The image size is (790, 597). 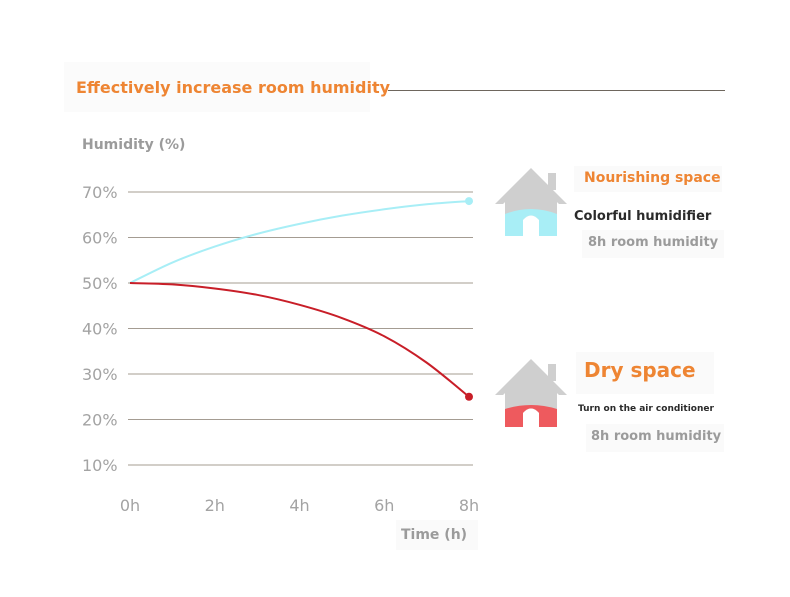 I want to click on series-endpoint-dry, so click(x=469, y=396).